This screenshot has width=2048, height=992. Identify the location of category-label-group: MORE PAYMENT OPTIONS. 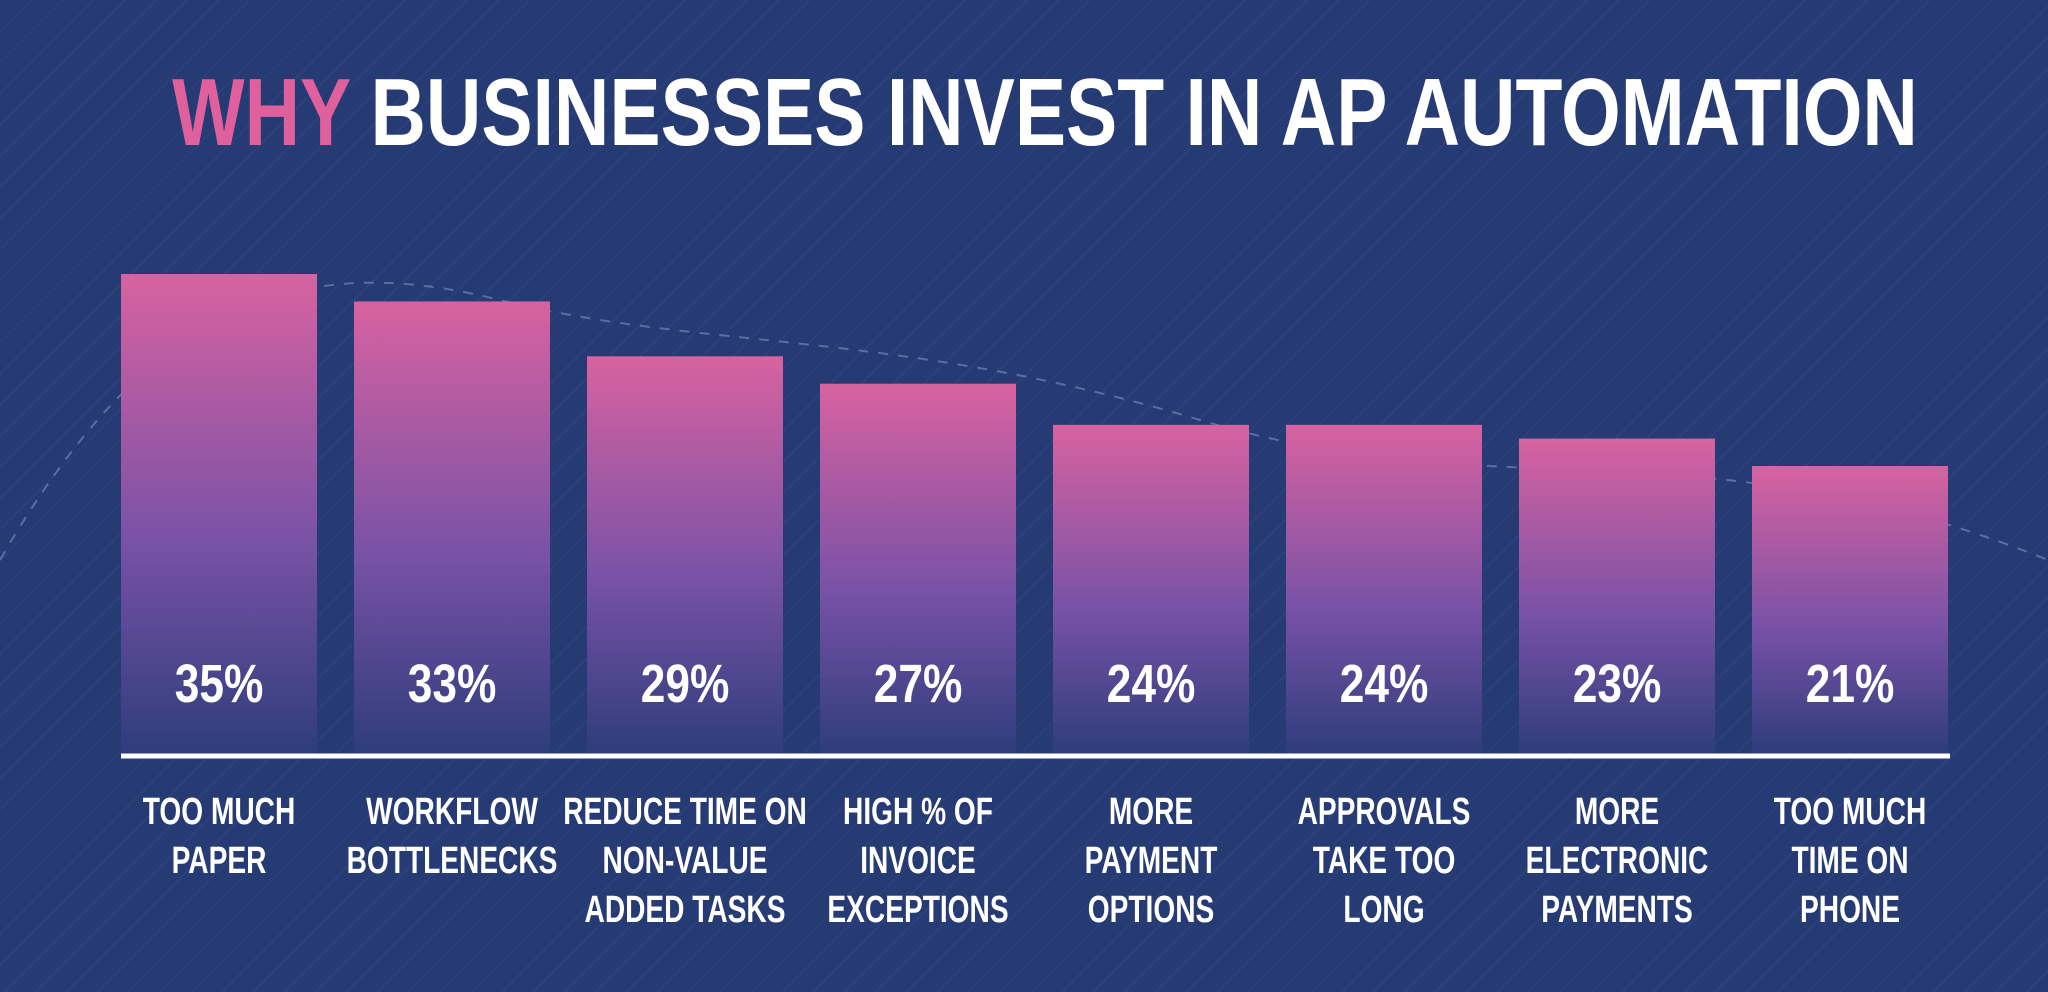
(1151, 861).